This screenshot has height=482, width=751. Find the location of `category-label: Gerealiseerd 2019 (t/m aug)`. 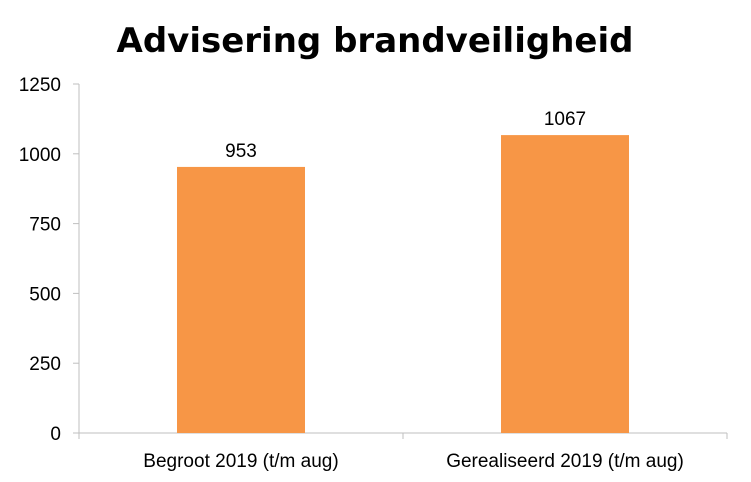

category-label: Gerealiseerd 2019 (t/m aug) is located at coordinates (565, 461).